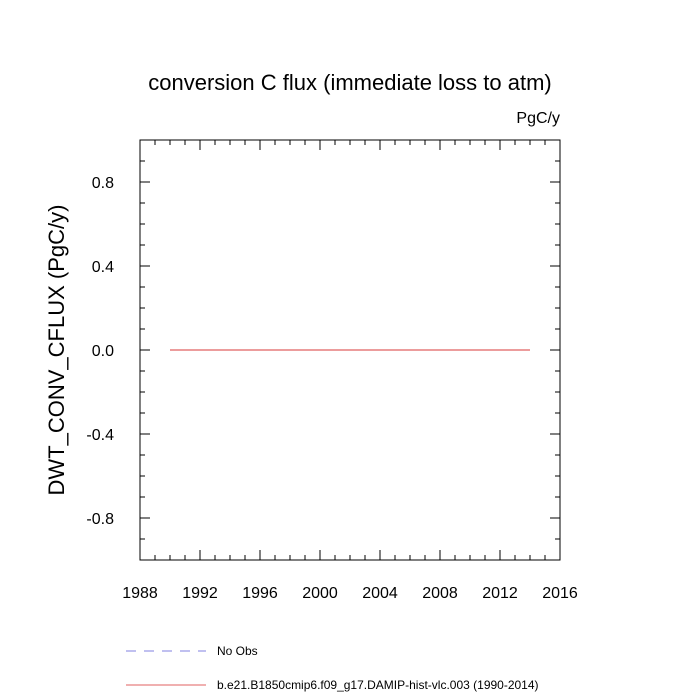 The width and height of the screenshot is (700, 700). Describe the element at coordinates (260, 593) in the screenshot. I see `x-tick-label: 1996` at that location.